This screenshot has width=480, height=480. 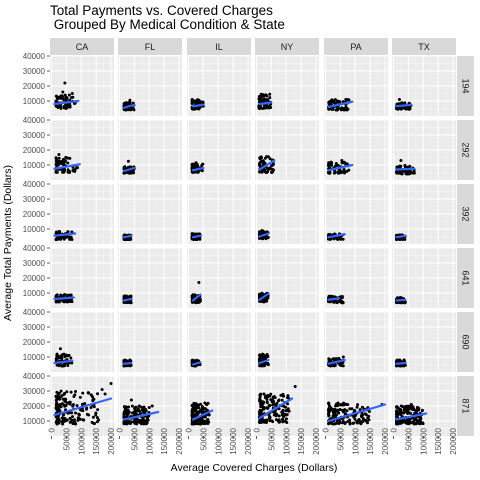 What do you see at coordinates (466, 277) in the screenshot?
I see `row-strip-label-641: 641` at bounding box center [466, 277].